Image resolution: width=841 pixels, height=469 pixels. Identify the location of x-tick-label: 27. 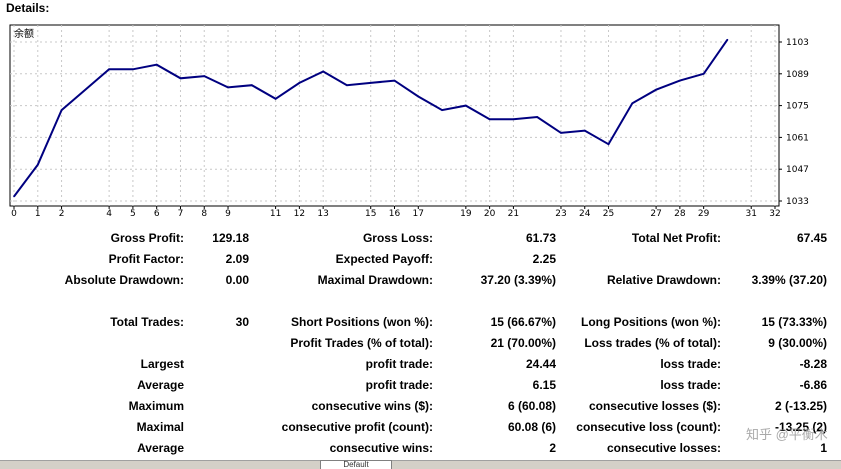
(655, 214).